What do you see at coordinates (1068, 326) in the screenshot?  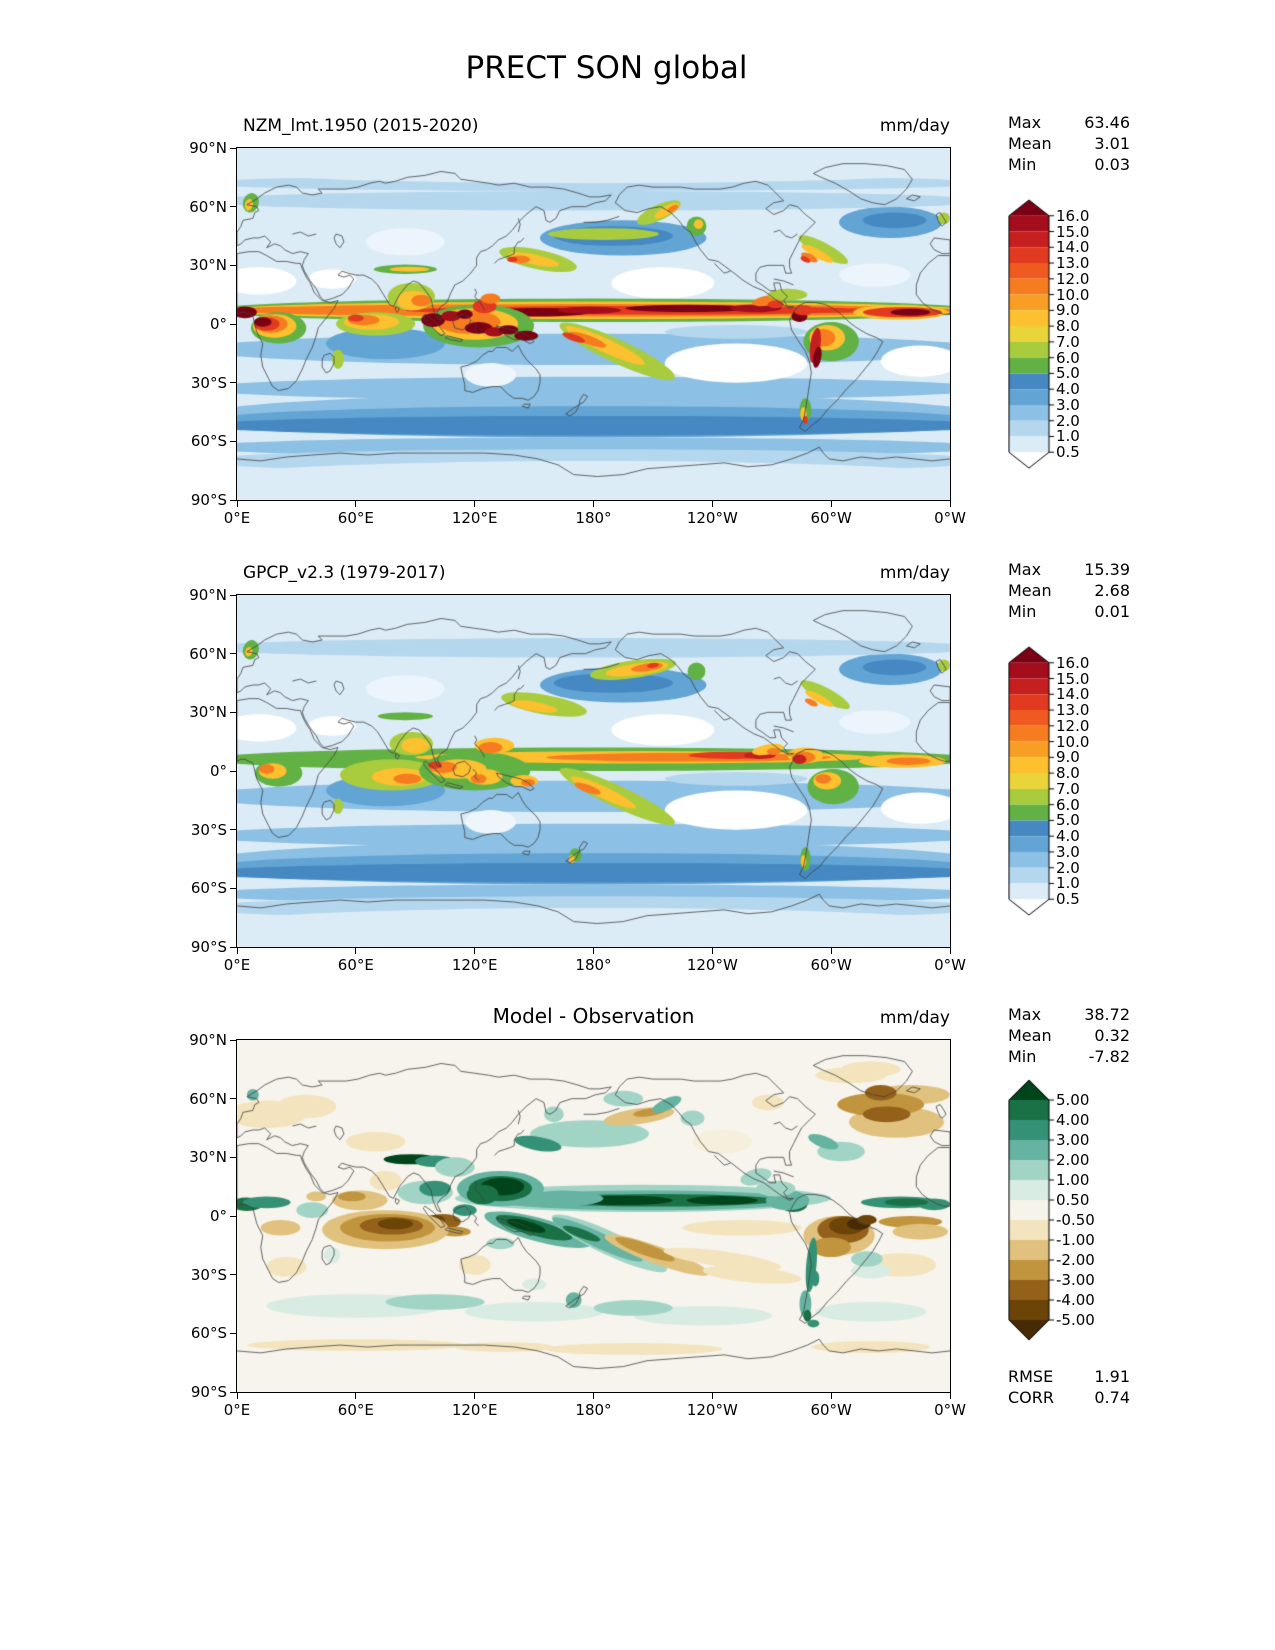 I see `colorbar-tick-label: 8.0` at bounding box center [1068, 326].